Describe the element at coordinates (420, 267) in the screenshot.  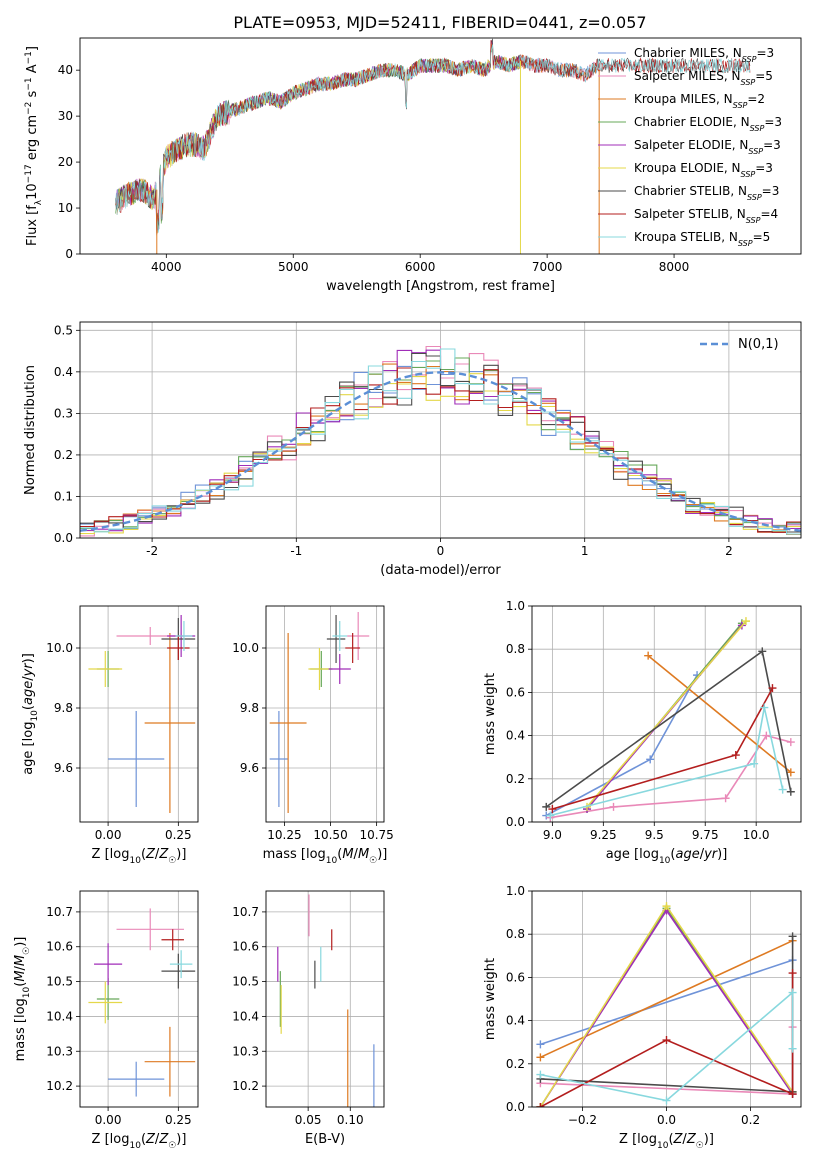
I see `x-tick-label: 6000` at that location.